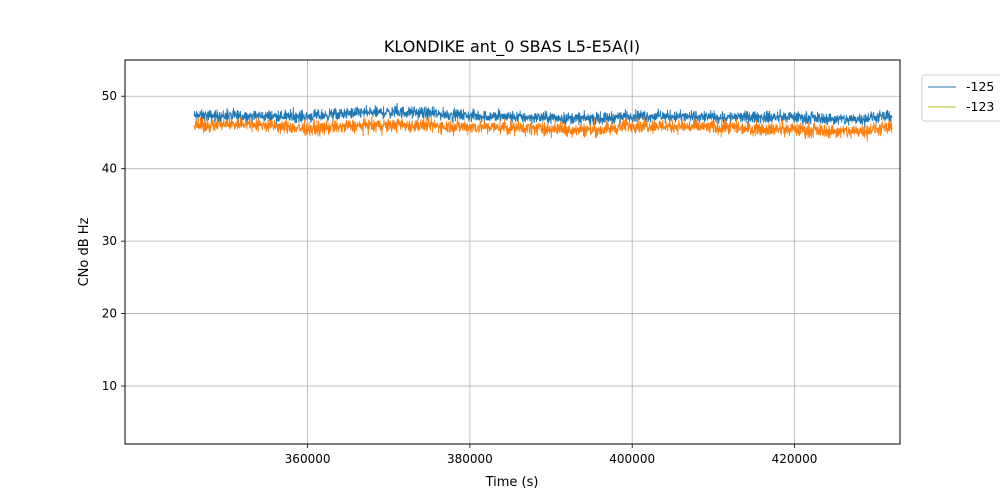  What do you see at coordinates (109, 314) in the screenshot?
I see `y-tick-label: 20` at bounding box center [109, 314].